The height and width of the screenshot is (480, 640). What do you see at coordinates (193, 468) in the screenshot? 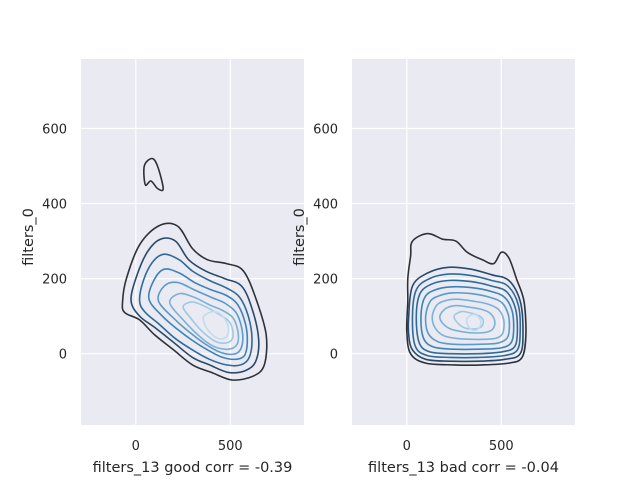
I see `left-x-axis-label: filters_13 good corr = -0.39` at bounding box center [193, 468].